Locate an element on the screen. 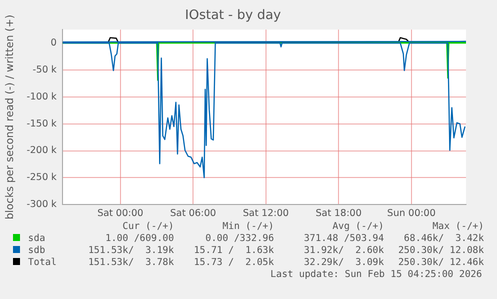 This screenshot has width=497, height=299. text: Max (-/+) is located at coordinates (458, 227).